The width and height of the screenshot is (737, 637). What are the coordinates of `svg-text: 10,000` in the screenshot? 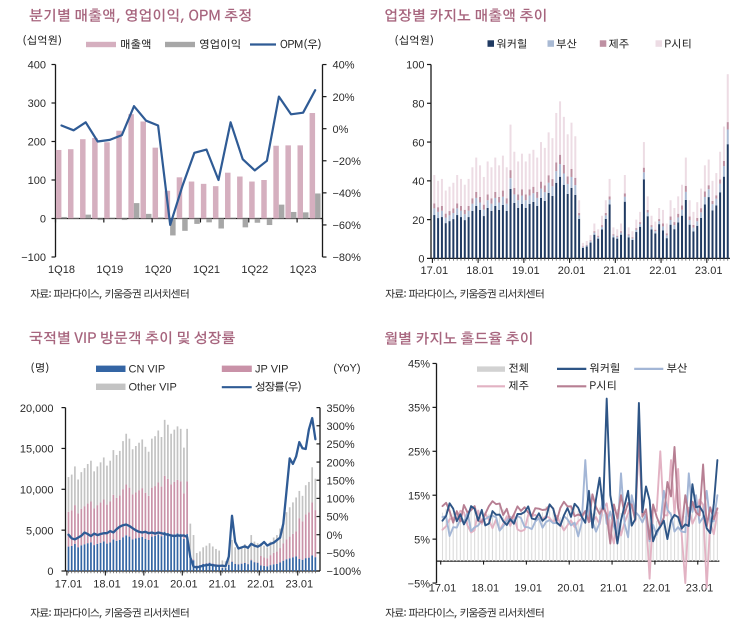 It's located at (37, 491).